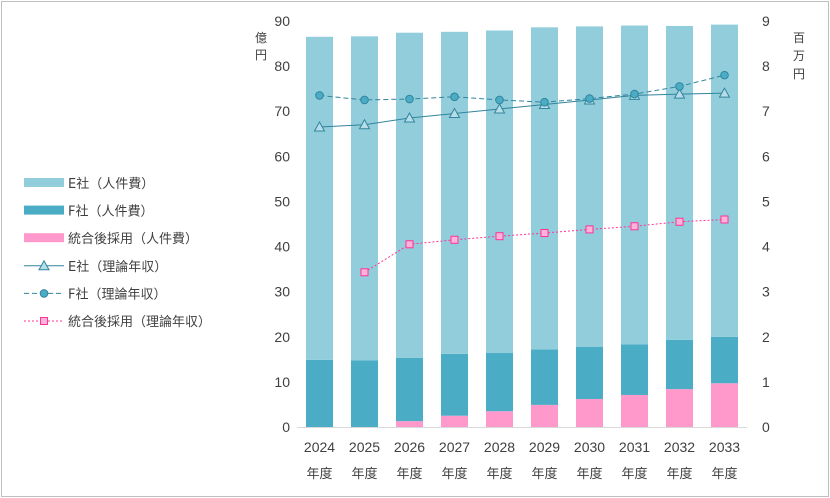 Image resolution: width=830 pixels, height=498 pixels. Describe the element at coordinates (634, 447) in the screenshot. I see `x-axis-tick-label: 2031` at that location.